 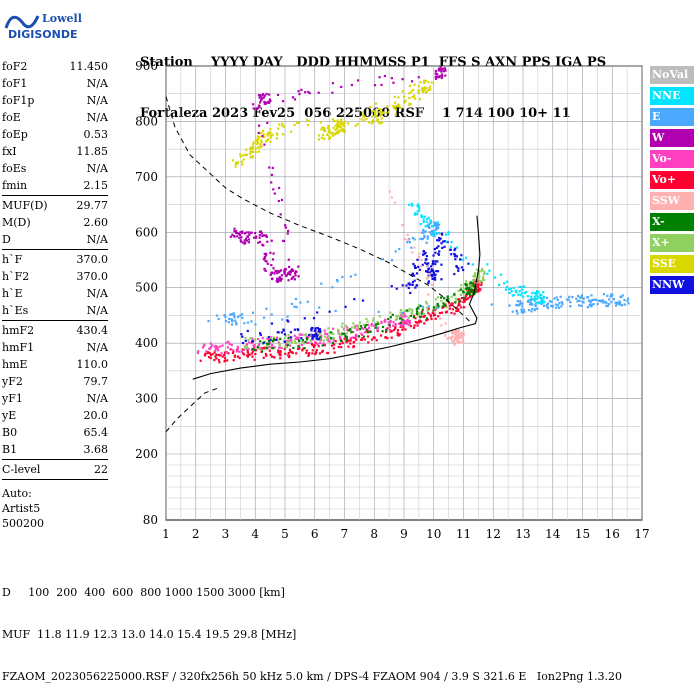 I want to click on x-tick-label: 15, so click(x=582, y=534).